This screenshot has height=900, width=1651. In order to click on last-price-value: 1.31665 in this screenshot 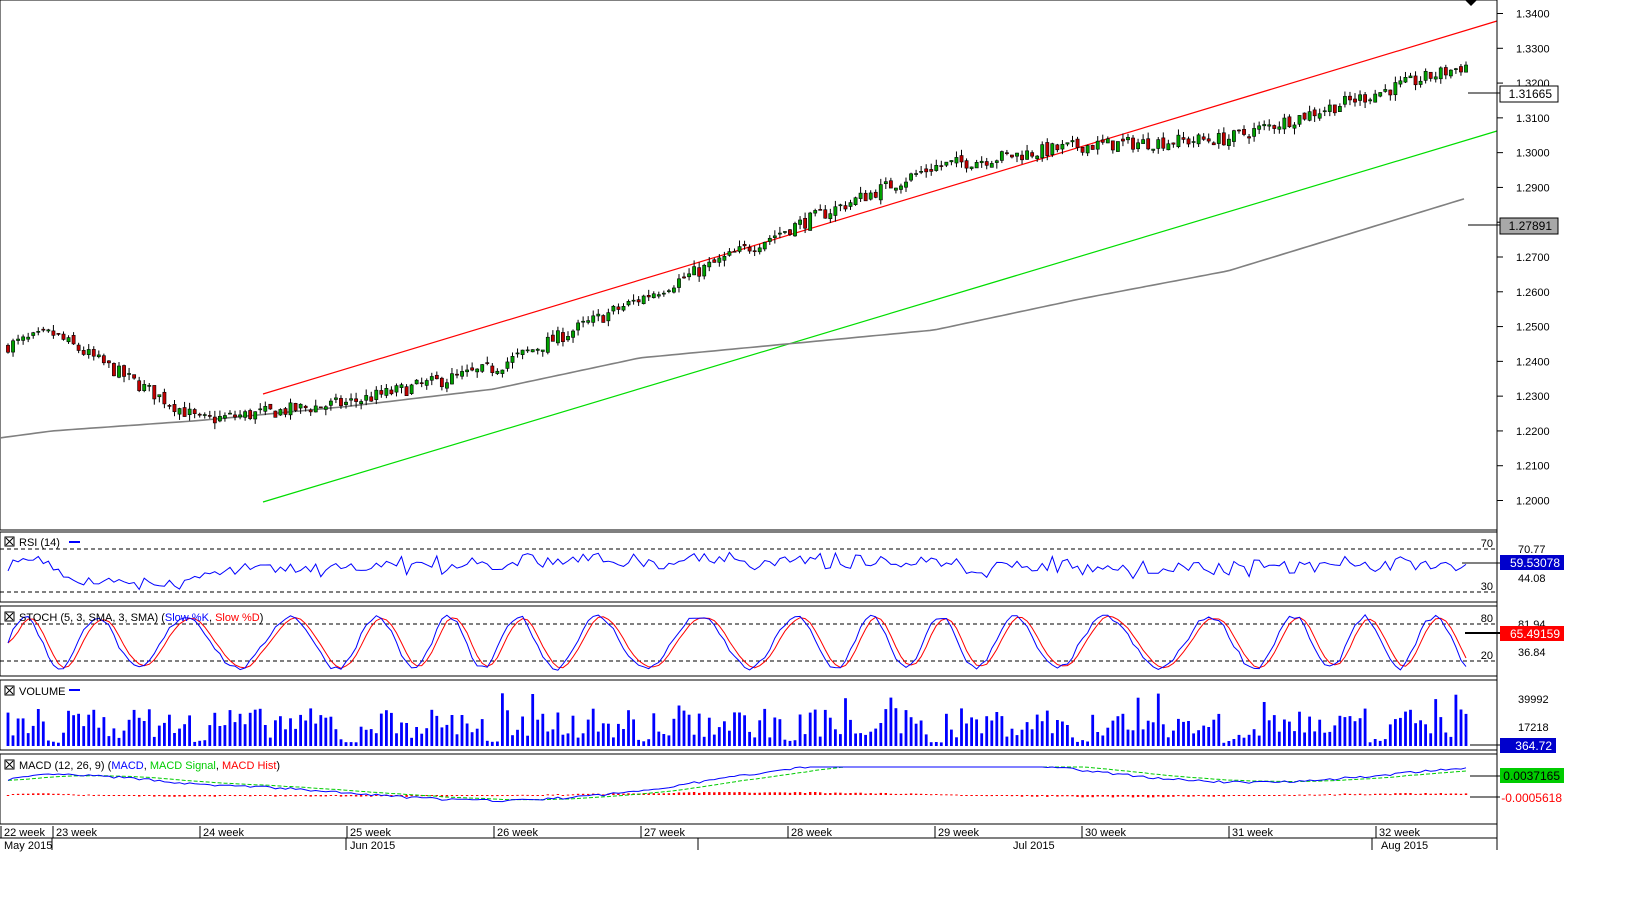, I will do `click(1531, 94)`.